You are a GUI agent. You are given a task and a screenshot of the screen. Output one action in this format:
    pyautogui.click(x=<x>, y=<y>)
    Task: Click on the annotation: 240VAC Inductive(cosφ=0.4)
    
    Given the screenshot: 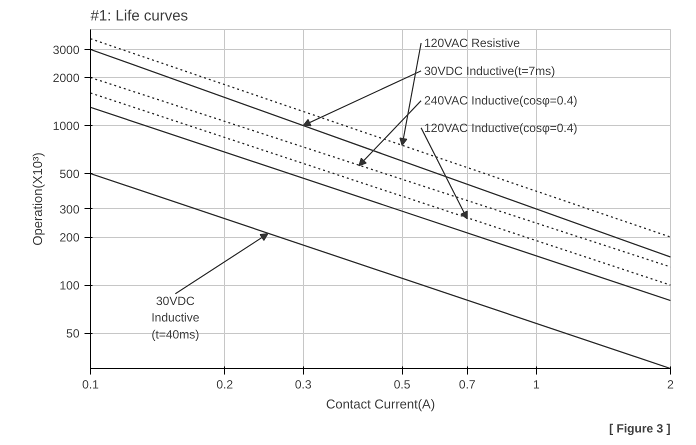 What is the action you would take?
    pyautogui.click(x=501, y=101)
    